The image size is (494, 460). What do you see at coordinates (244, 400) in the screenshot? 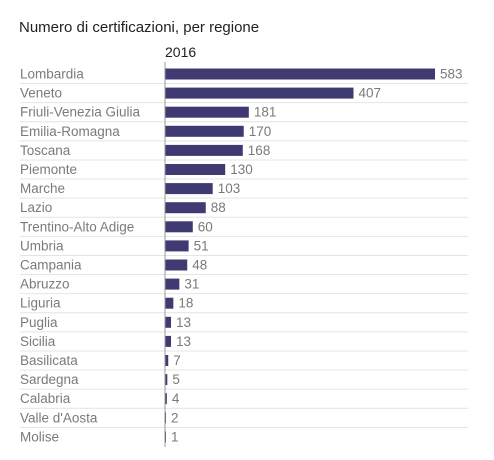
I see `bar-row: Calabria 4` at bounding box center [244, 400].